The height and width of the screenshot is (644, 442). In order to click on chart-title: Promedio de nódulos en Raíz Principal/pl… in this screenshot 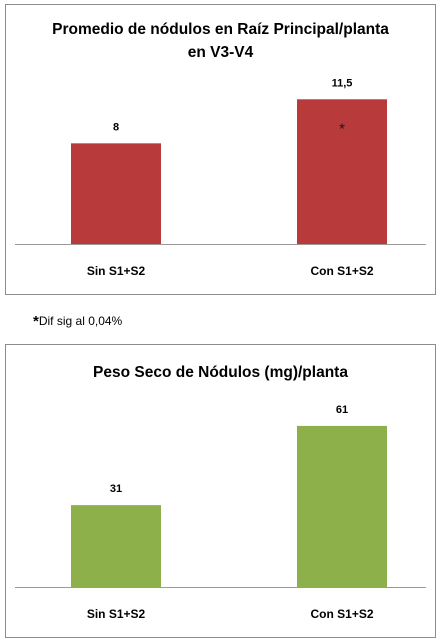, I will do `click(220, 41)`.